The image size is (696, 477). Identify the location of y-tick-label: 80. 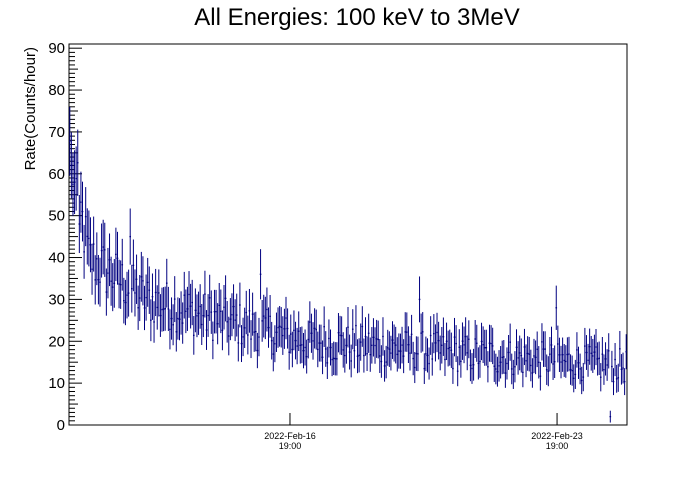
(56, 90).